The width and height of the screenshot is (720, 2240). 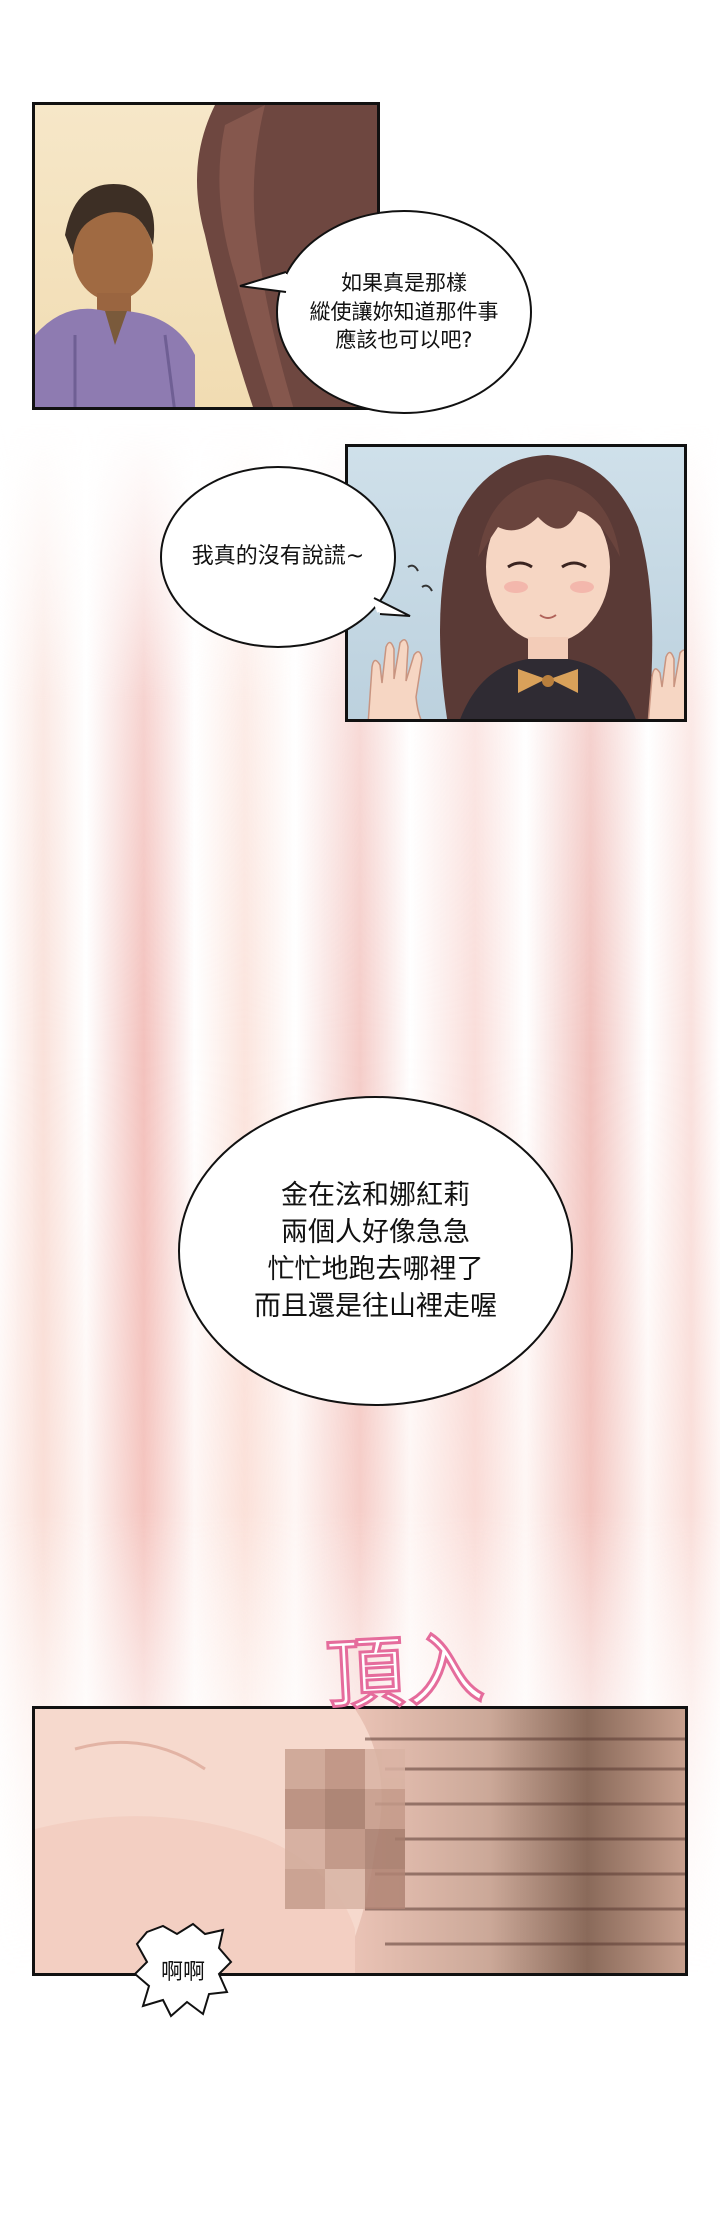 I want to click on jagged-bubble-shape, so click(x=183, y=1970).